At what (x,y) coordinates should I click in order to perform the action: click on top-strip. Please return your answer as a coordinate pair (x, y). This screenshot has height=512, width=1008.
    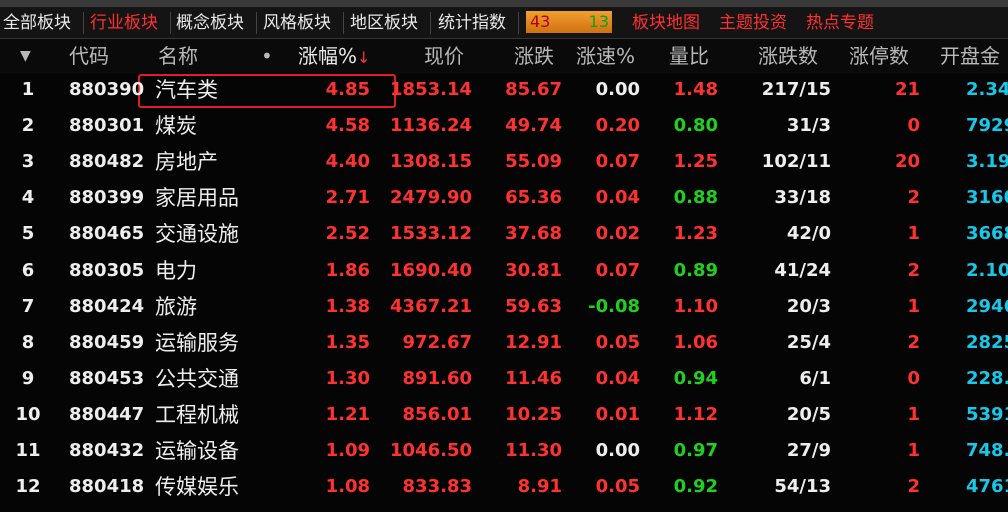
    Looking at the image, I should click on (504, 3).